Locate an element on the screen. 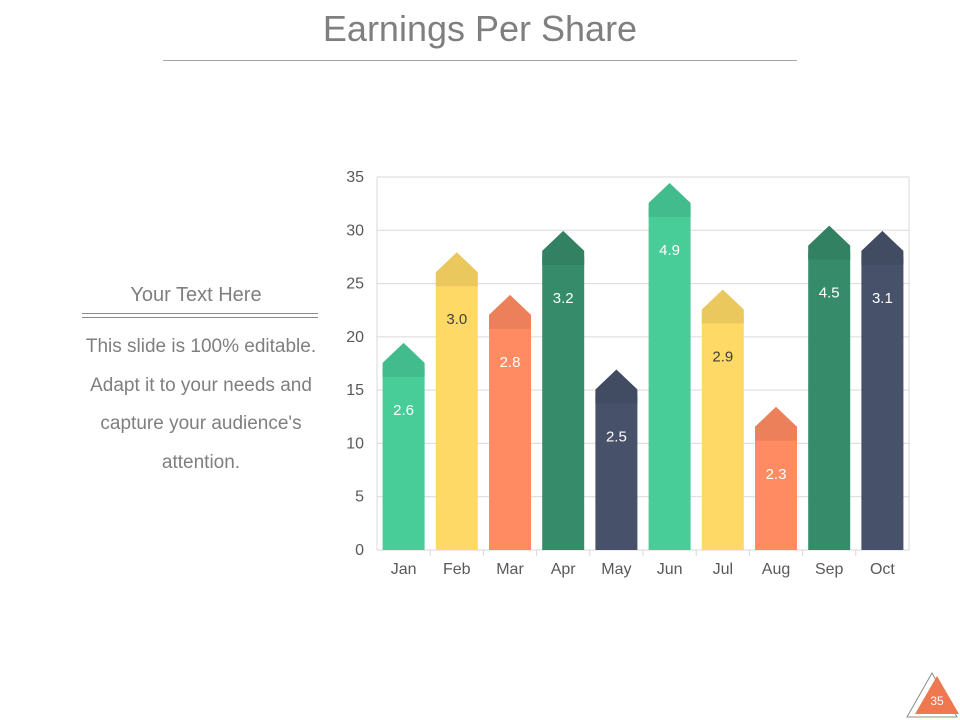 This screenshot has height=720, width=960. data-label: 2.3 is located at coordinates (776, 474).